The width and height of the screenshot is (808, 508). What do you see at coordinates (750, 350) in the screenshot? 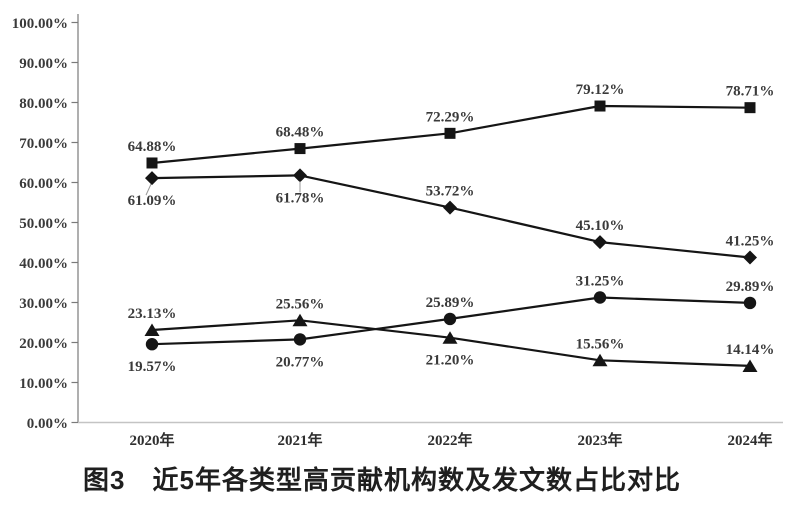
I see `data-point-label: 14.14%` at bounding box center [750, 350].